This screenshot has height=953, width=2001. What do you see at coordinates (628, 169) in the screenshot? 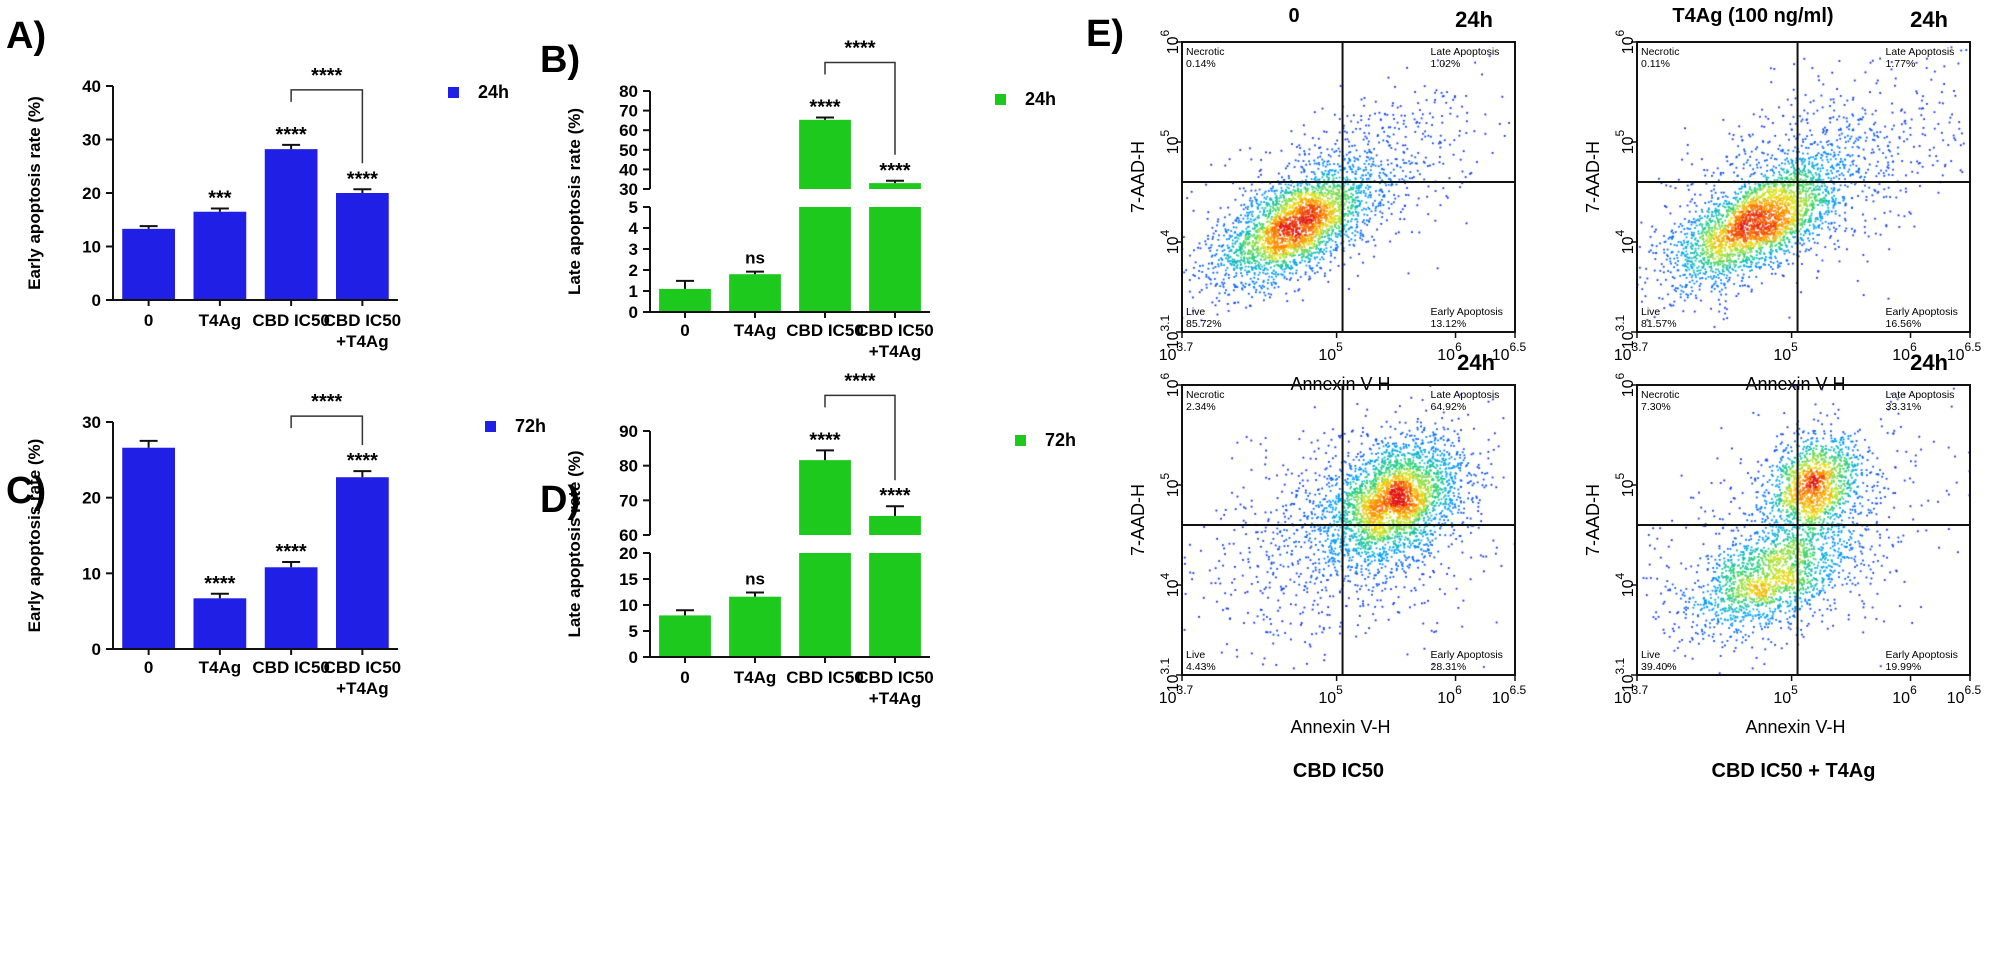
I see `y-tick-label: 40` at bounding box center [628, 169].